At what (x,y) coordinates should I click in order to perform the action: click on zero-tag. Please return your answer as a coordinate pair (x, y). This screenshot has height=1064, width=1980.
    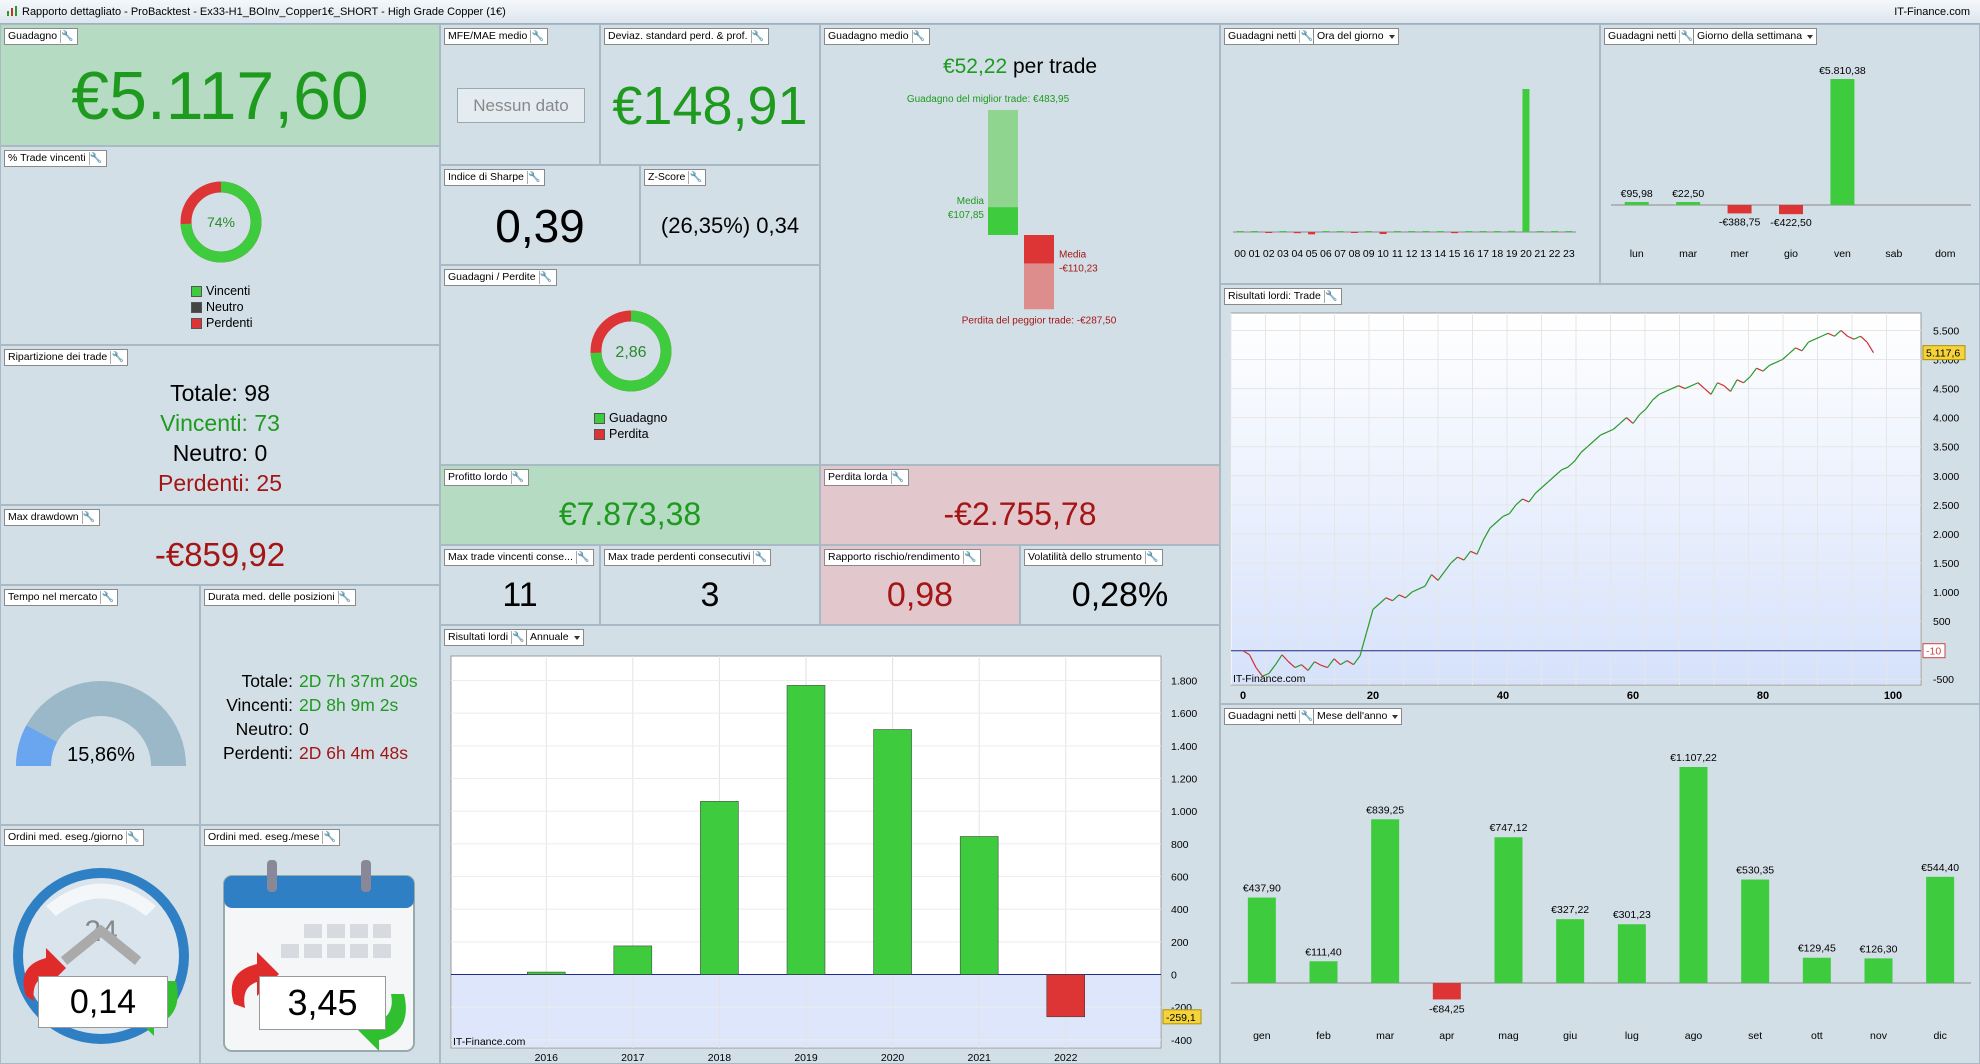
    Looking at the image, I should click on (1934, 651).